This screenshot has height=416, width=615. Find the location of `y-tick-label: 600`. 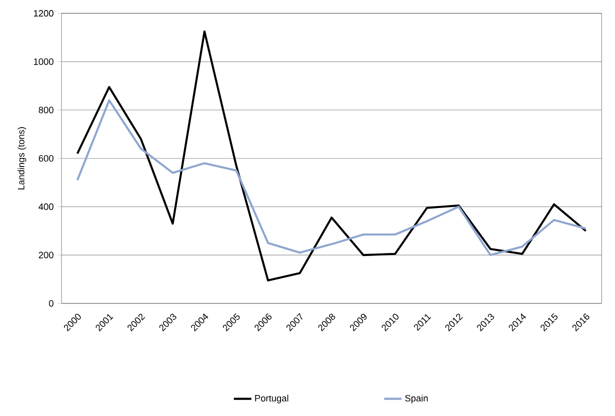

y-tick-label: 600 is located at coordinates (46, 158).